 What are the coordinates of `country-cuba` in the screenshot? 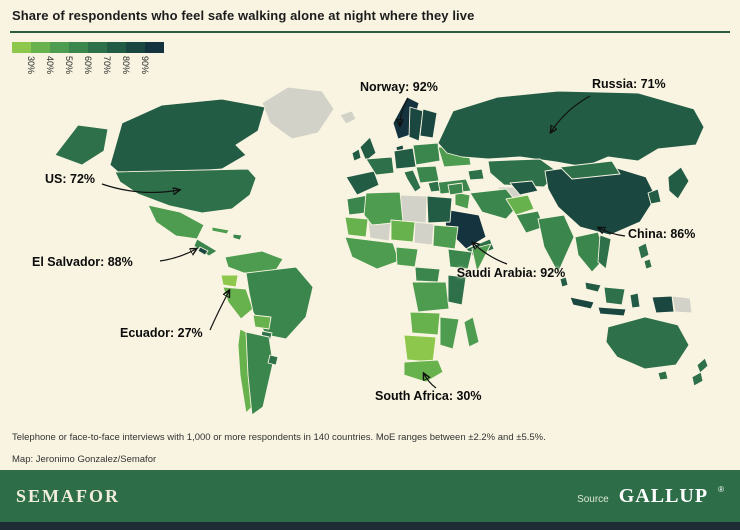 It's located at (220, 230).